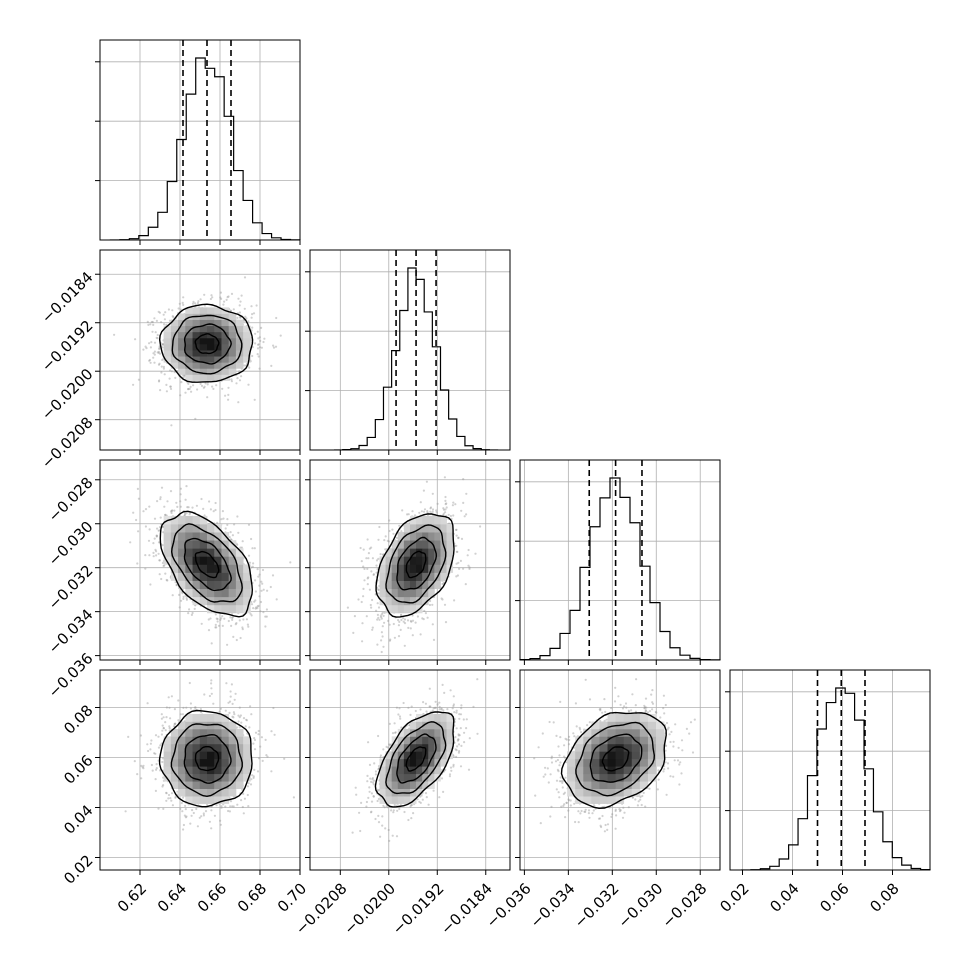 The height and width of the screenshot is (970, 970). I want to click on contour-line, so click(207, 344).